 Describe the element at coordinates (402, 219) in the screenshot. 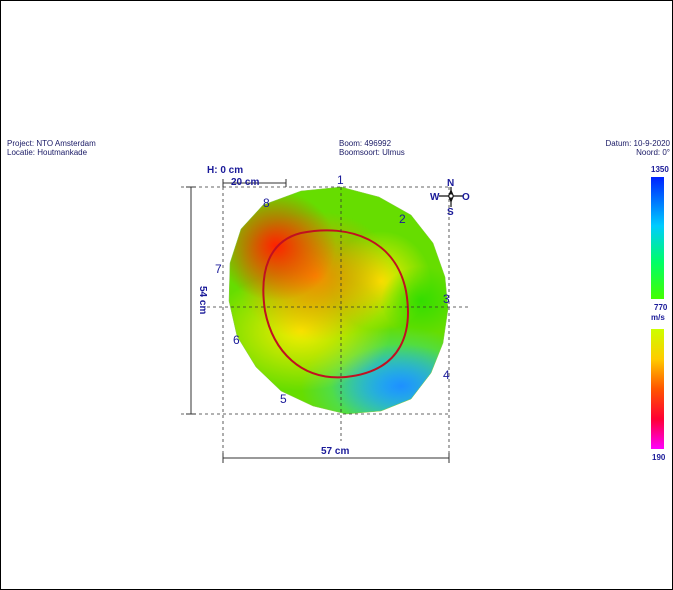

I see `sensor-label-2: 2` at that location.